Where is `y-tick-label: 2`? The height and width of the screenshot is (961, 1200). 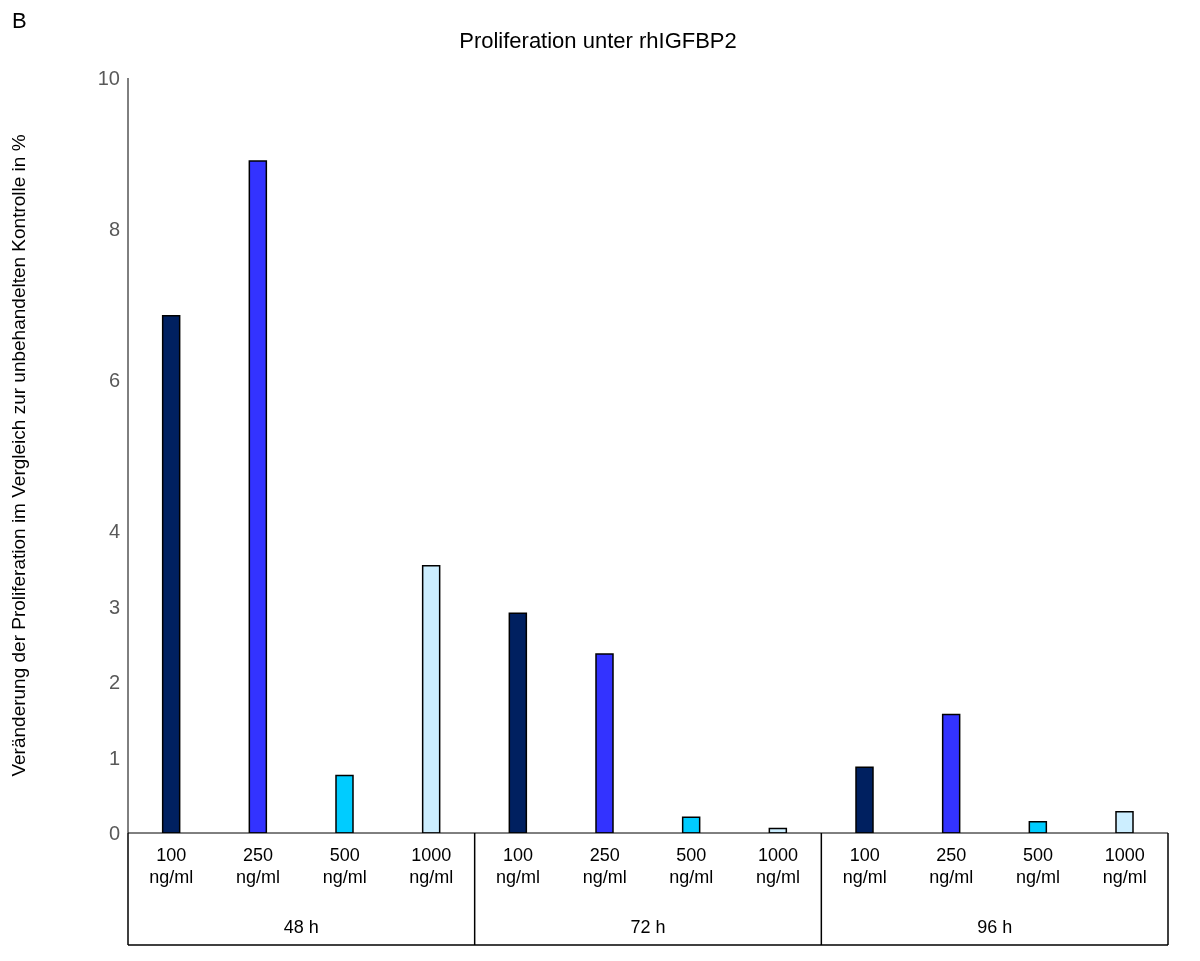 y-tick-label: 2 is located at coordinates (114, 682).